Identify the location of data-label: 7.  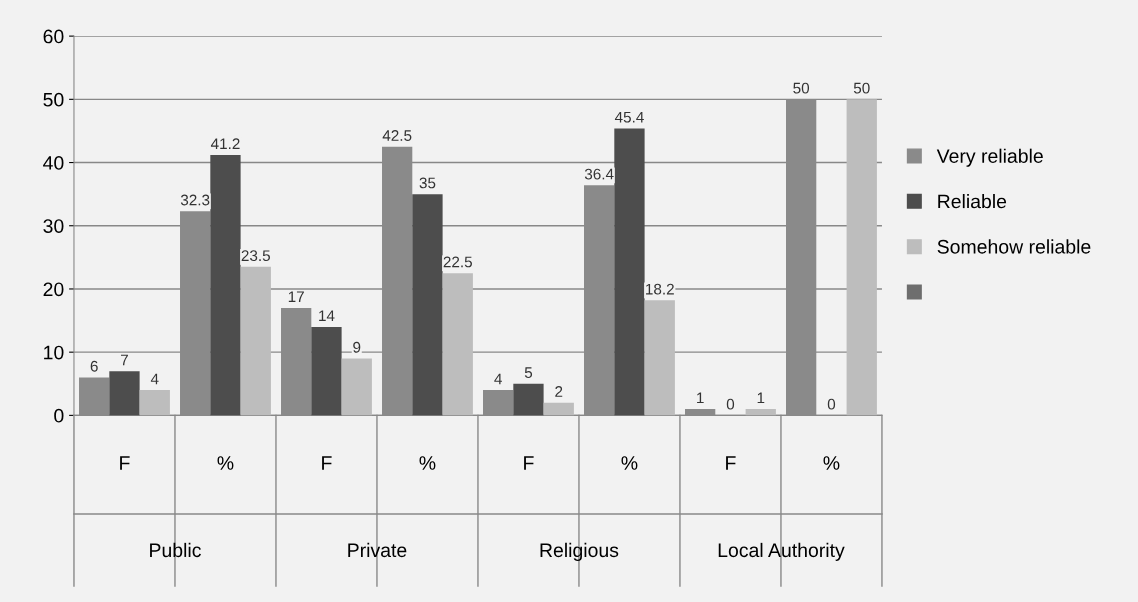
(124, 360).